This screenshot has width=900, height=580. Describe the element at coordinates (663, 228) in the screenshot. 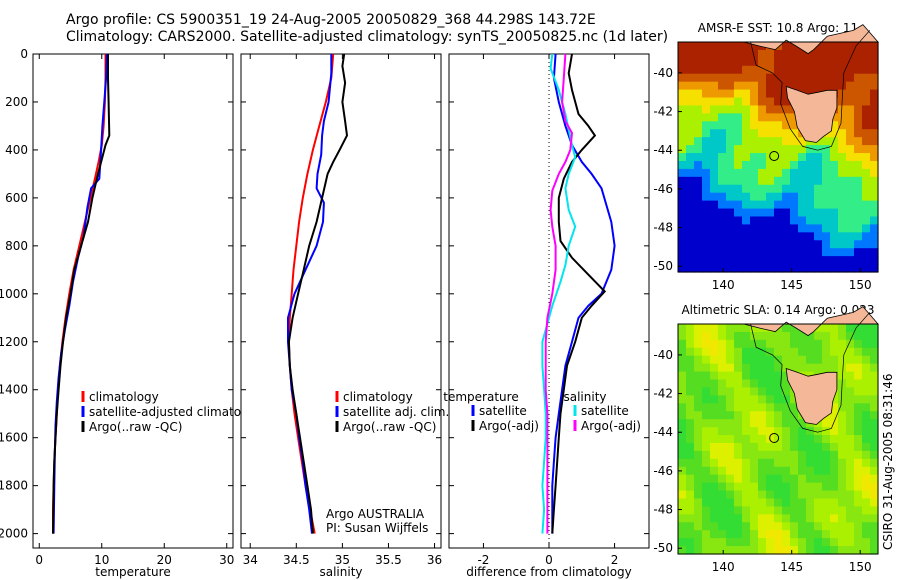

I see `sst-ytick-label: -48` at that location.